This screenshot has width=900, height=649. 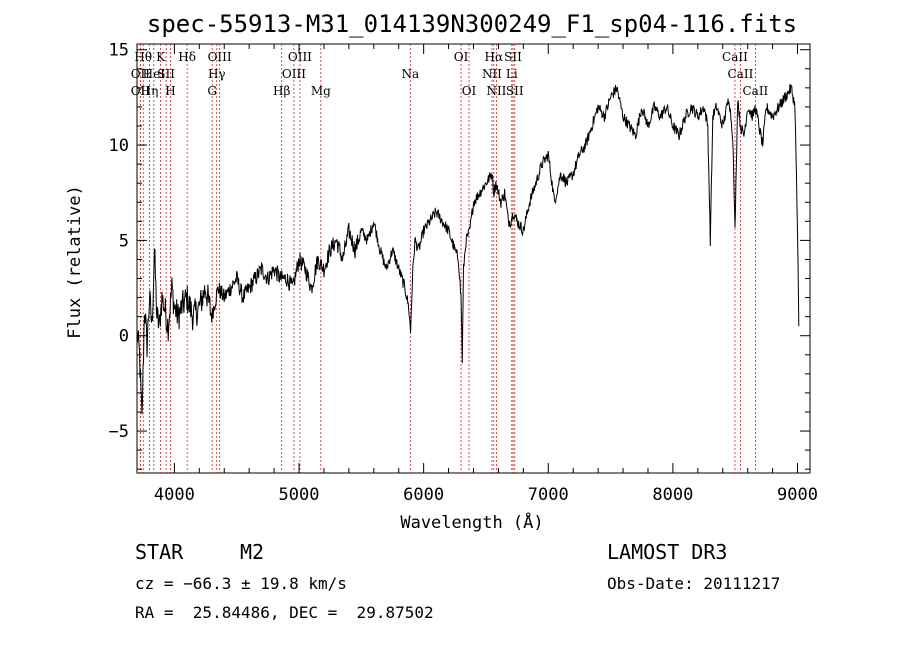 What do you see at coordinates (170, 91) in the screenshot?
I see `line-label-7: H` at bounding box center [170, 91].